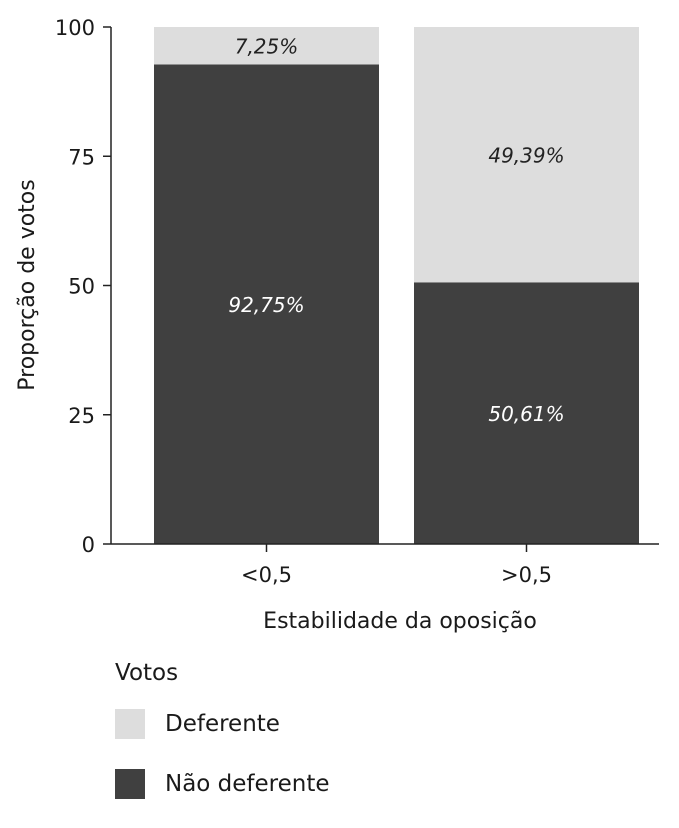 Image resolution: width=679 pixels, height=828 pixels. I want to click on legend: Votos Deferente Não deferente, so click(222, 744).